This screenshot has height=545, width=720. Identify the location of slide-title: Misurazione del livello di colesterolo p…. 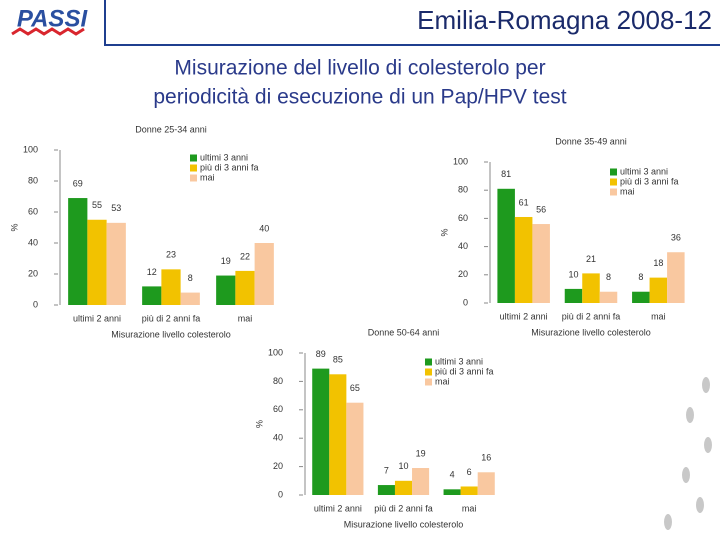
(359, 68).